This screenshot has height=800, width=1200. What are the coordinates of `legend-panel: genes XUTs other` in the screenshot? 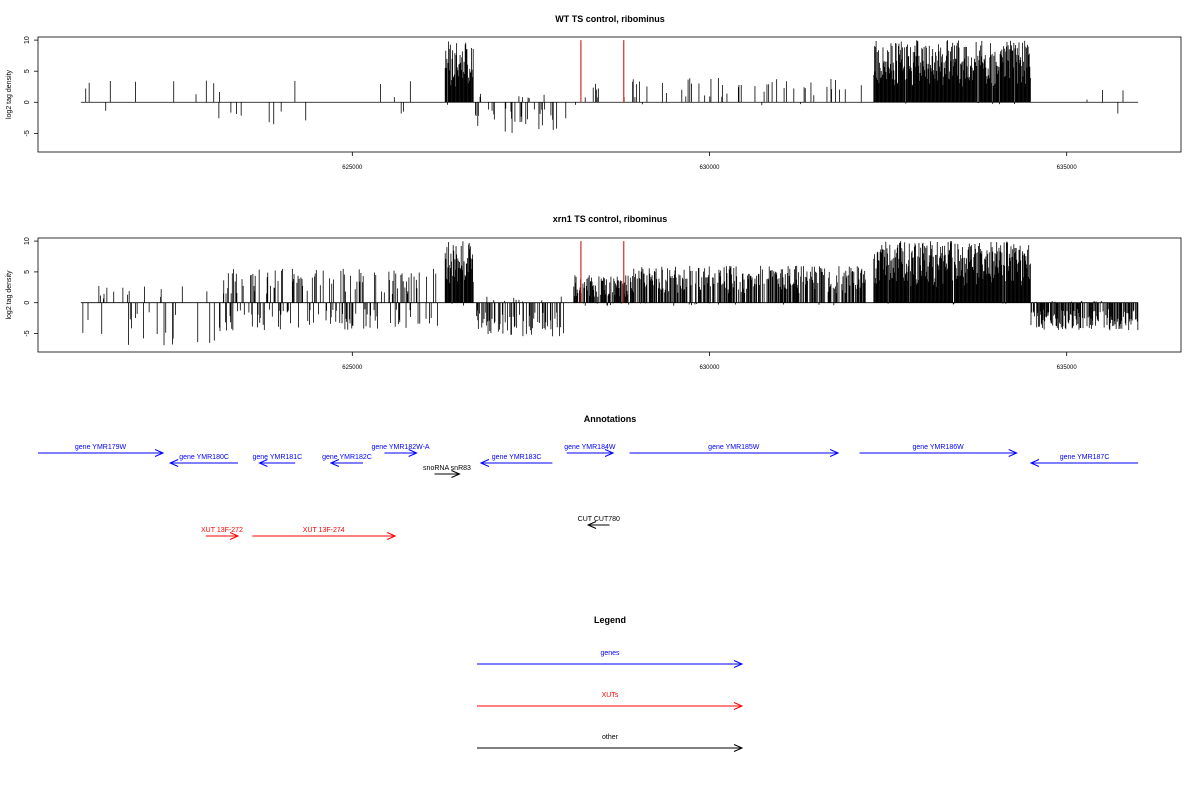 It's located at (610, 701).